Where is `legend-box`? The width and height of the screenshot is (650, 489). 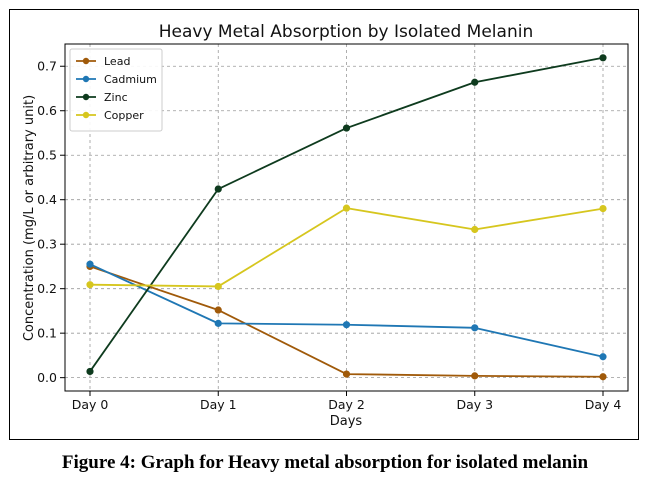
legend-box is located at coordinates (116, 90).